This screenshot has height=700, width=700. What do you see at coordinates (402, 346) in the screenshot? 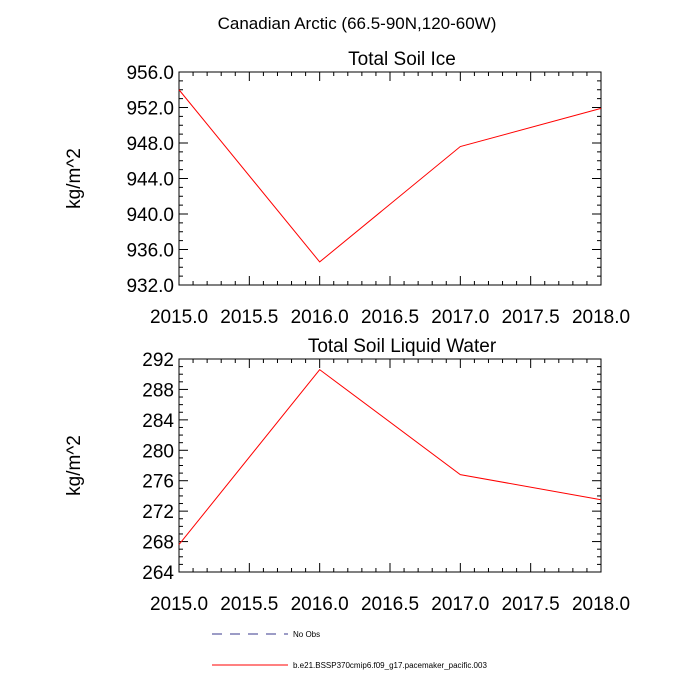
I see `panel-title: Total Soil Liquid Water` at bounding box center [402, 346].